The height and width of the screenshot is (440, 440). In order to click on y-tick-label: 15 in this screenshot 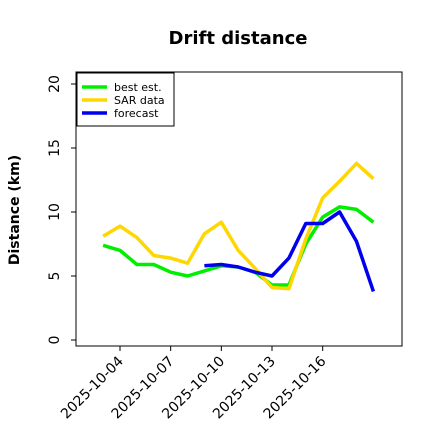, I will do `click(55, 148)`.